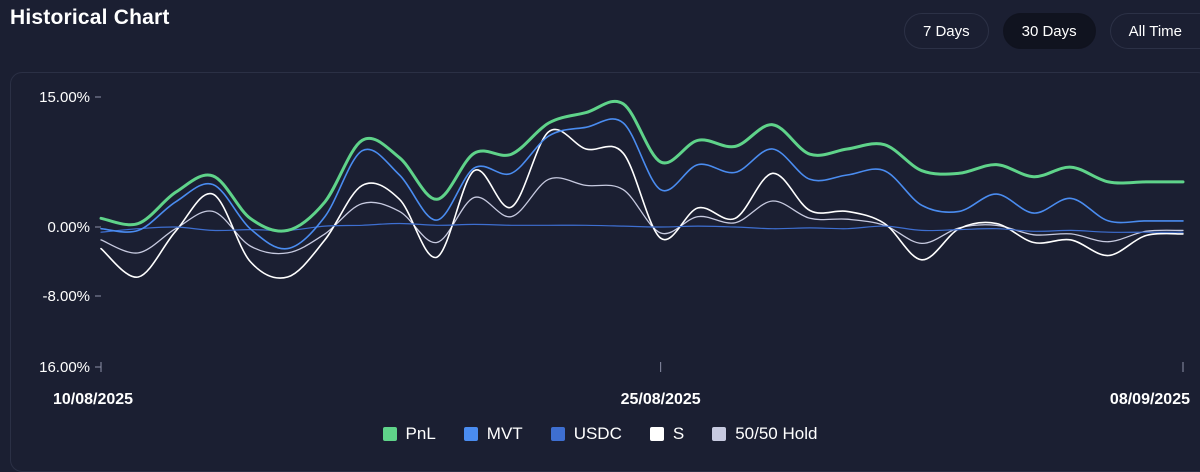 The height and width of the screenshot is (472, 1200). What do you see at coordinates (470, 434) in the screenshot?
I see `legend-swatch-mvt` at bounding box center [470, 434].